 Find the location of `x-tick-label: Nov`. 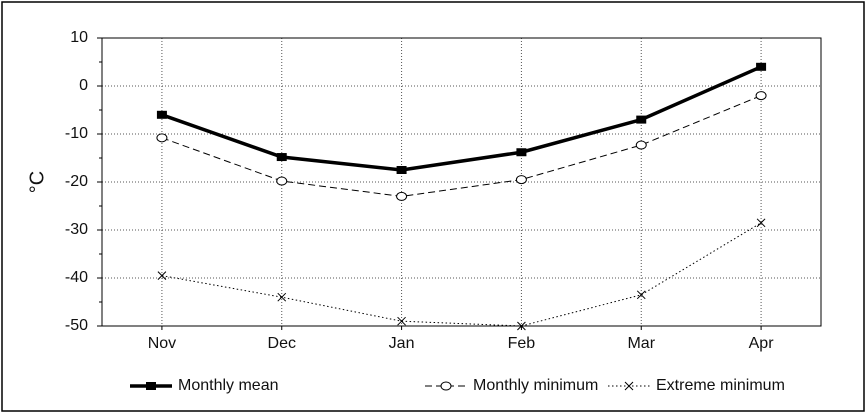

x-tick-label: Nov is located at coordinates (162, 343).